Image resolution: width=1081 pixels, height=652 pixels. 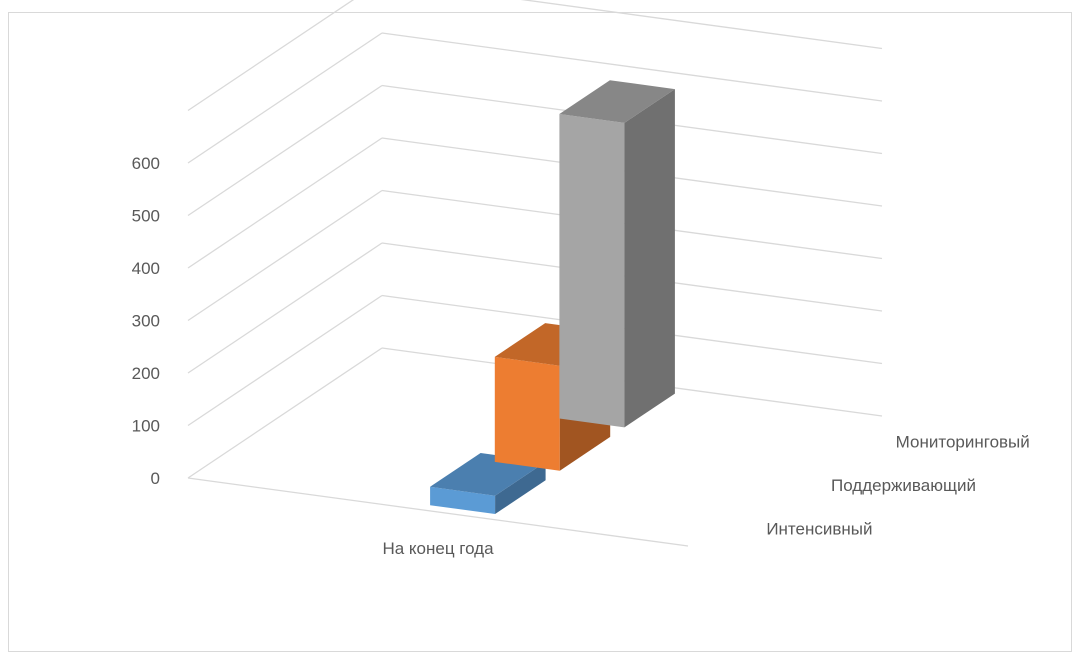 What do you see at coordinates (155, 478) in the screenshot?
I see `y-tick-label: 0` at bounding box center [155, 478].